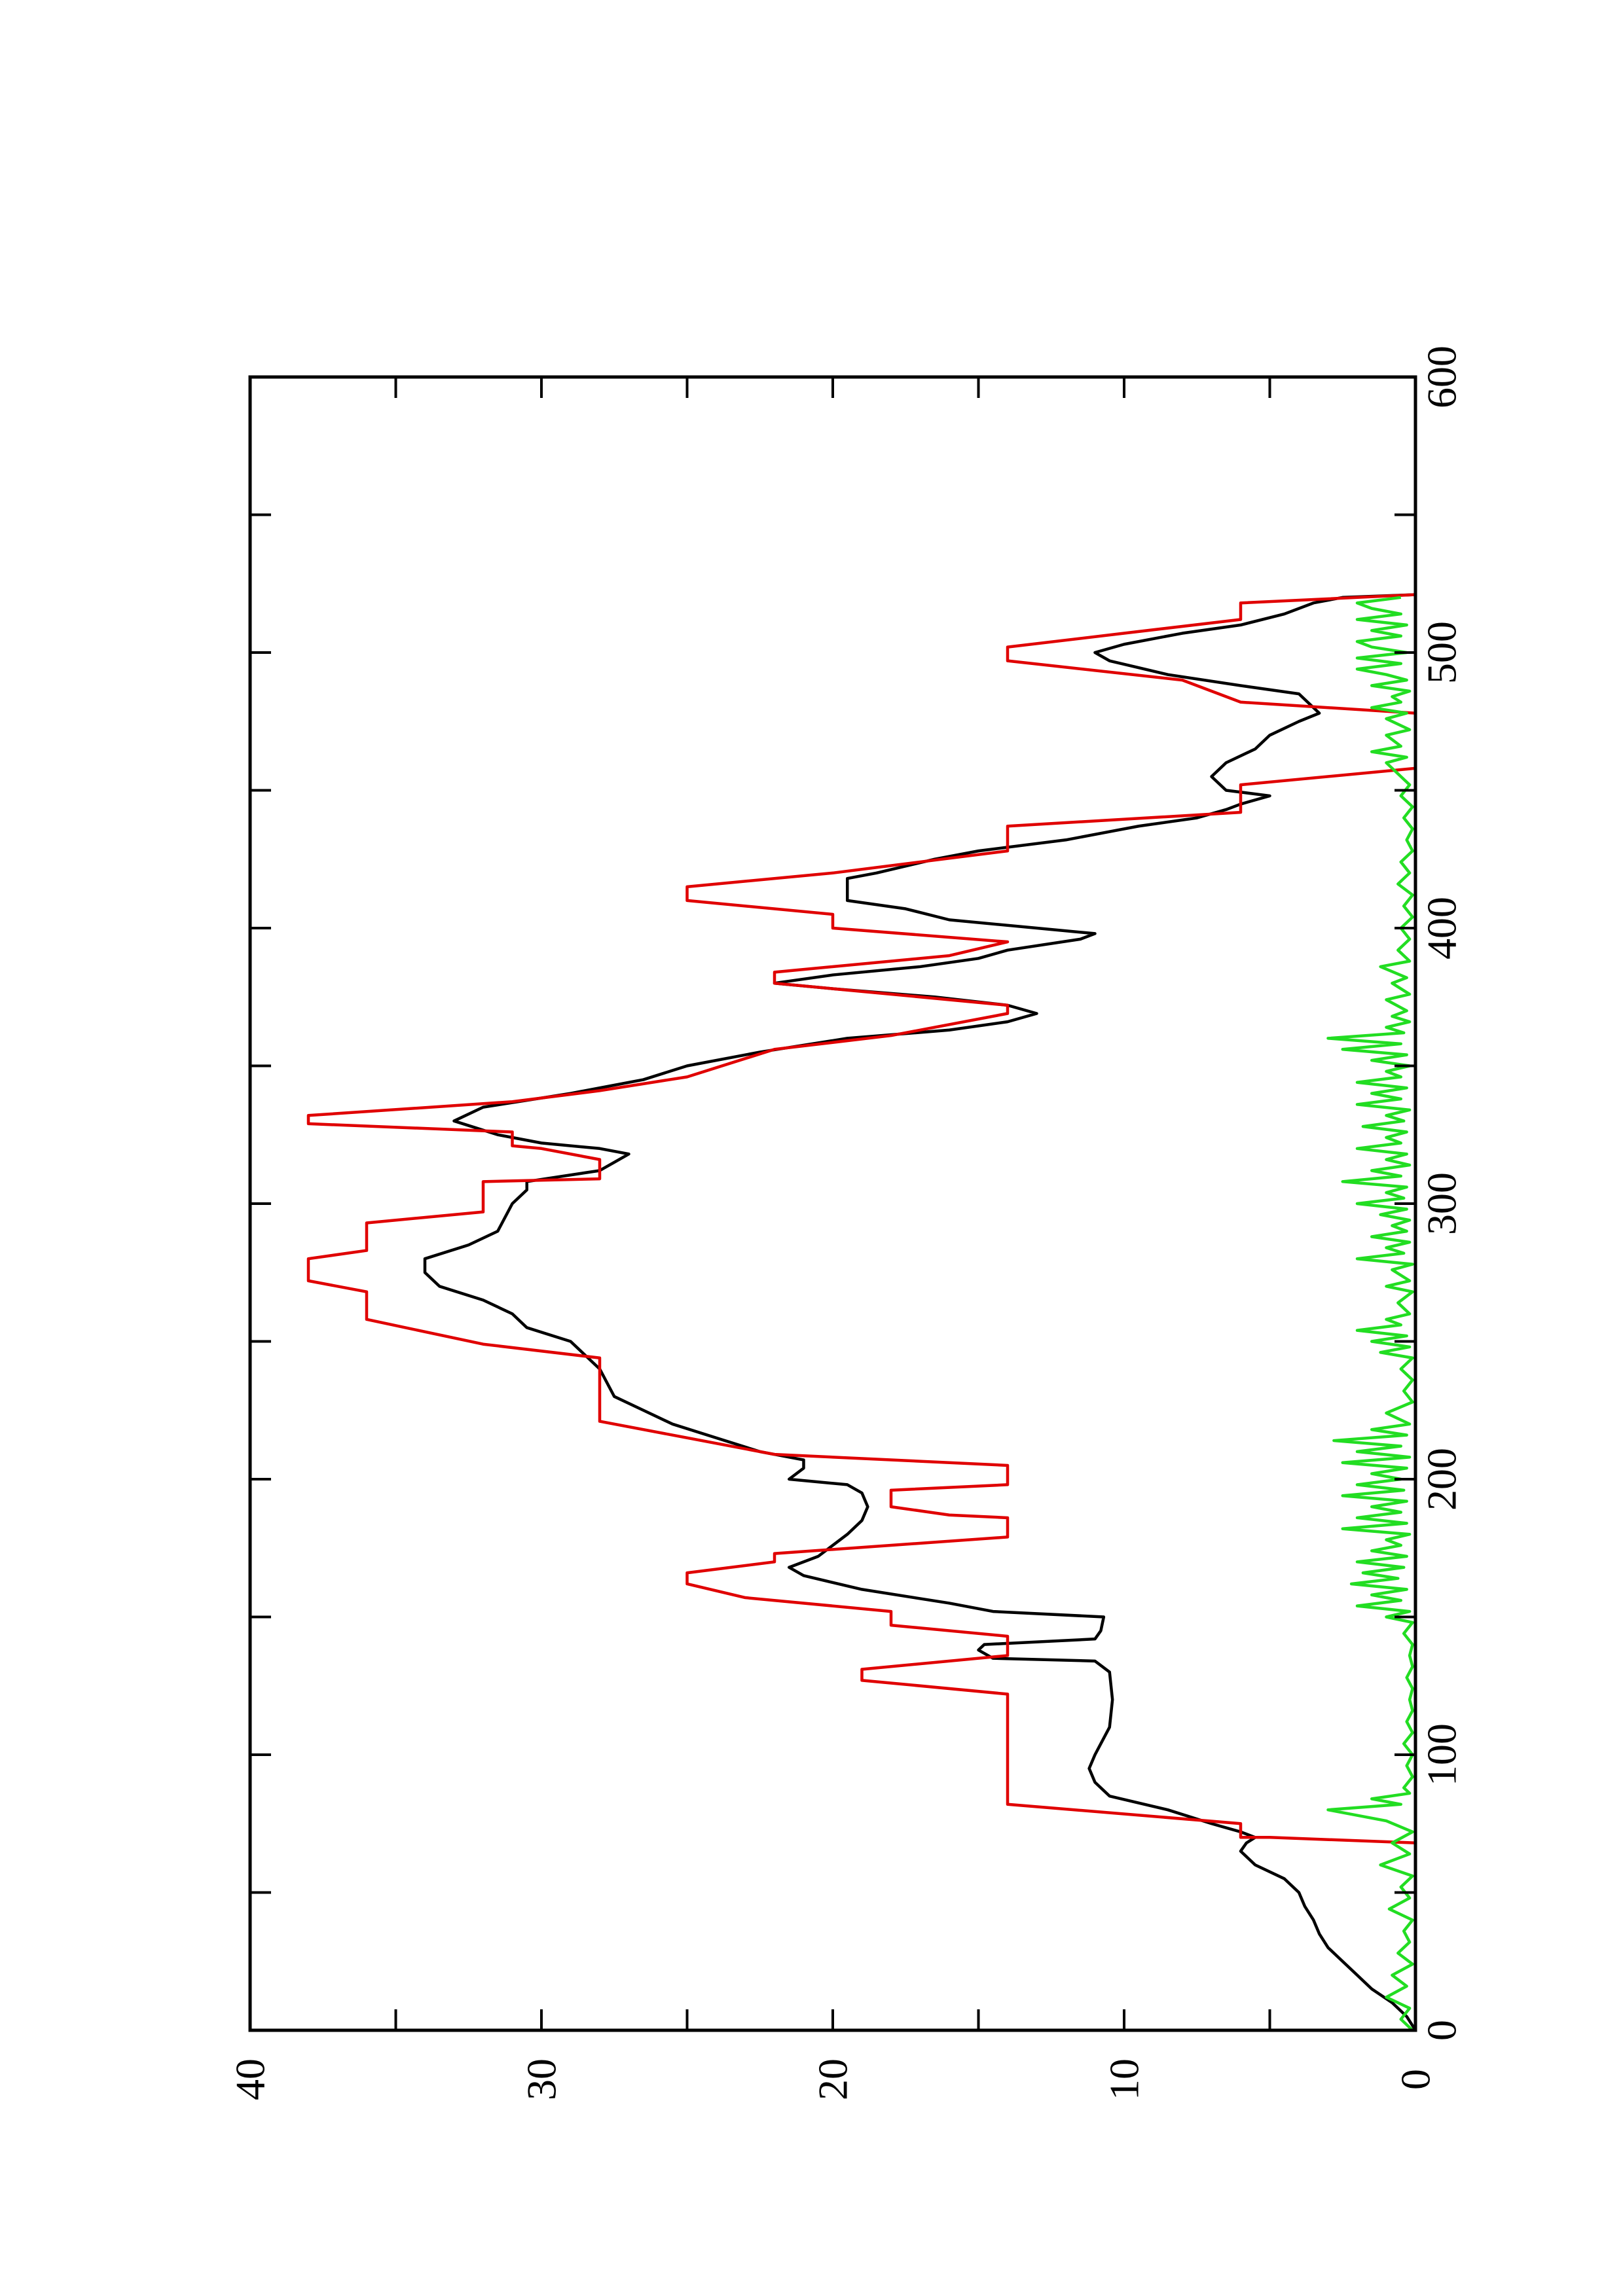 The width and height of the screenshot is (1623, 2296). I want to click on y-tick-label: 10, so click(1124, 2079).